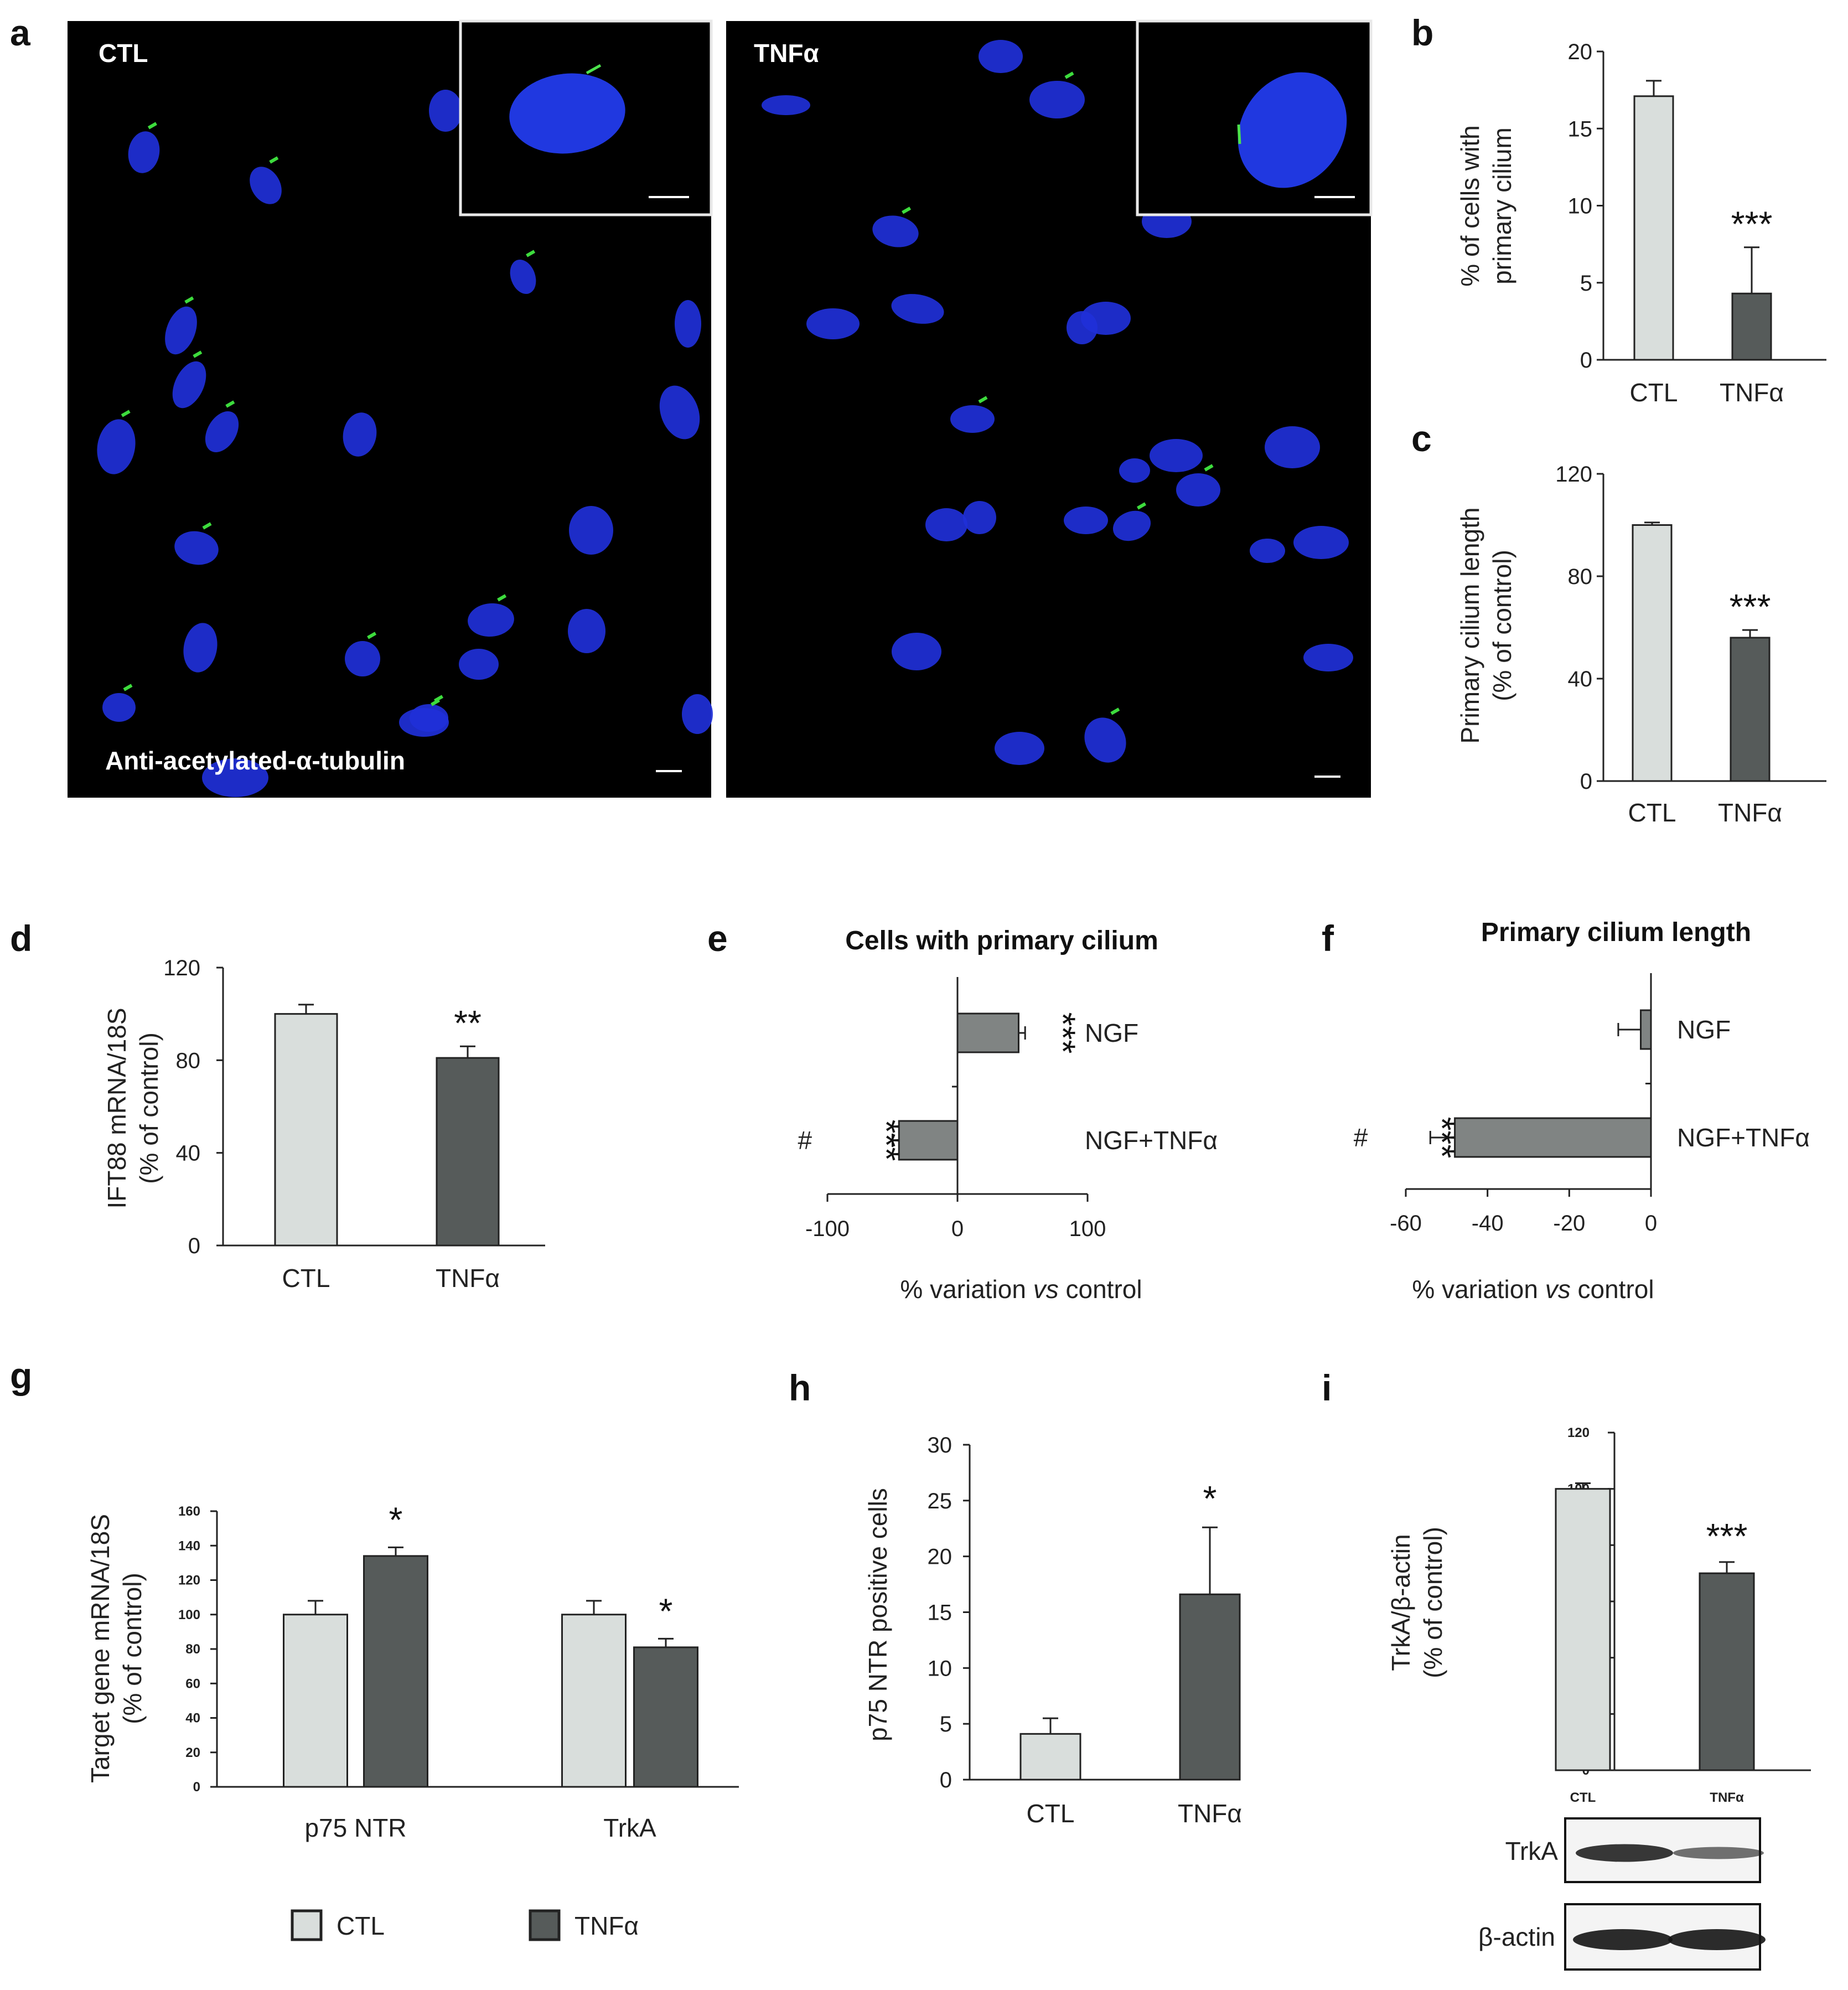 This screenshot has height=1990, width=1848. Describe the element at coordinates (405, 444) in the screenshot. I see `micrograph-ctl-cells` at that location.